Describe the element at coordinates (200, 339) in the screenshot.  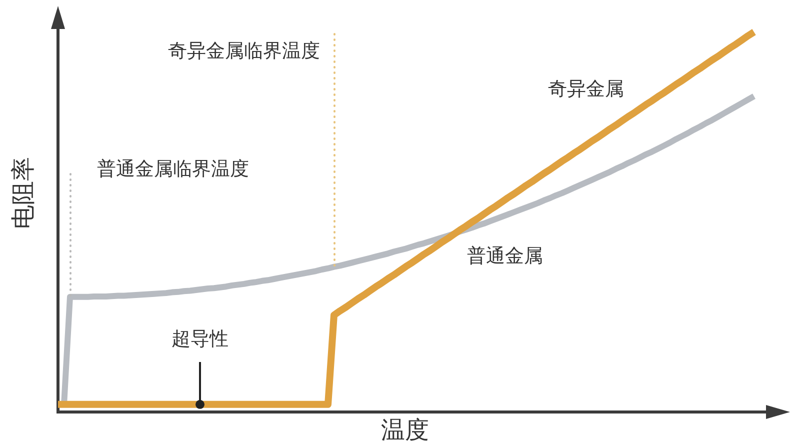
I see `annotation: 超导性` at that location.